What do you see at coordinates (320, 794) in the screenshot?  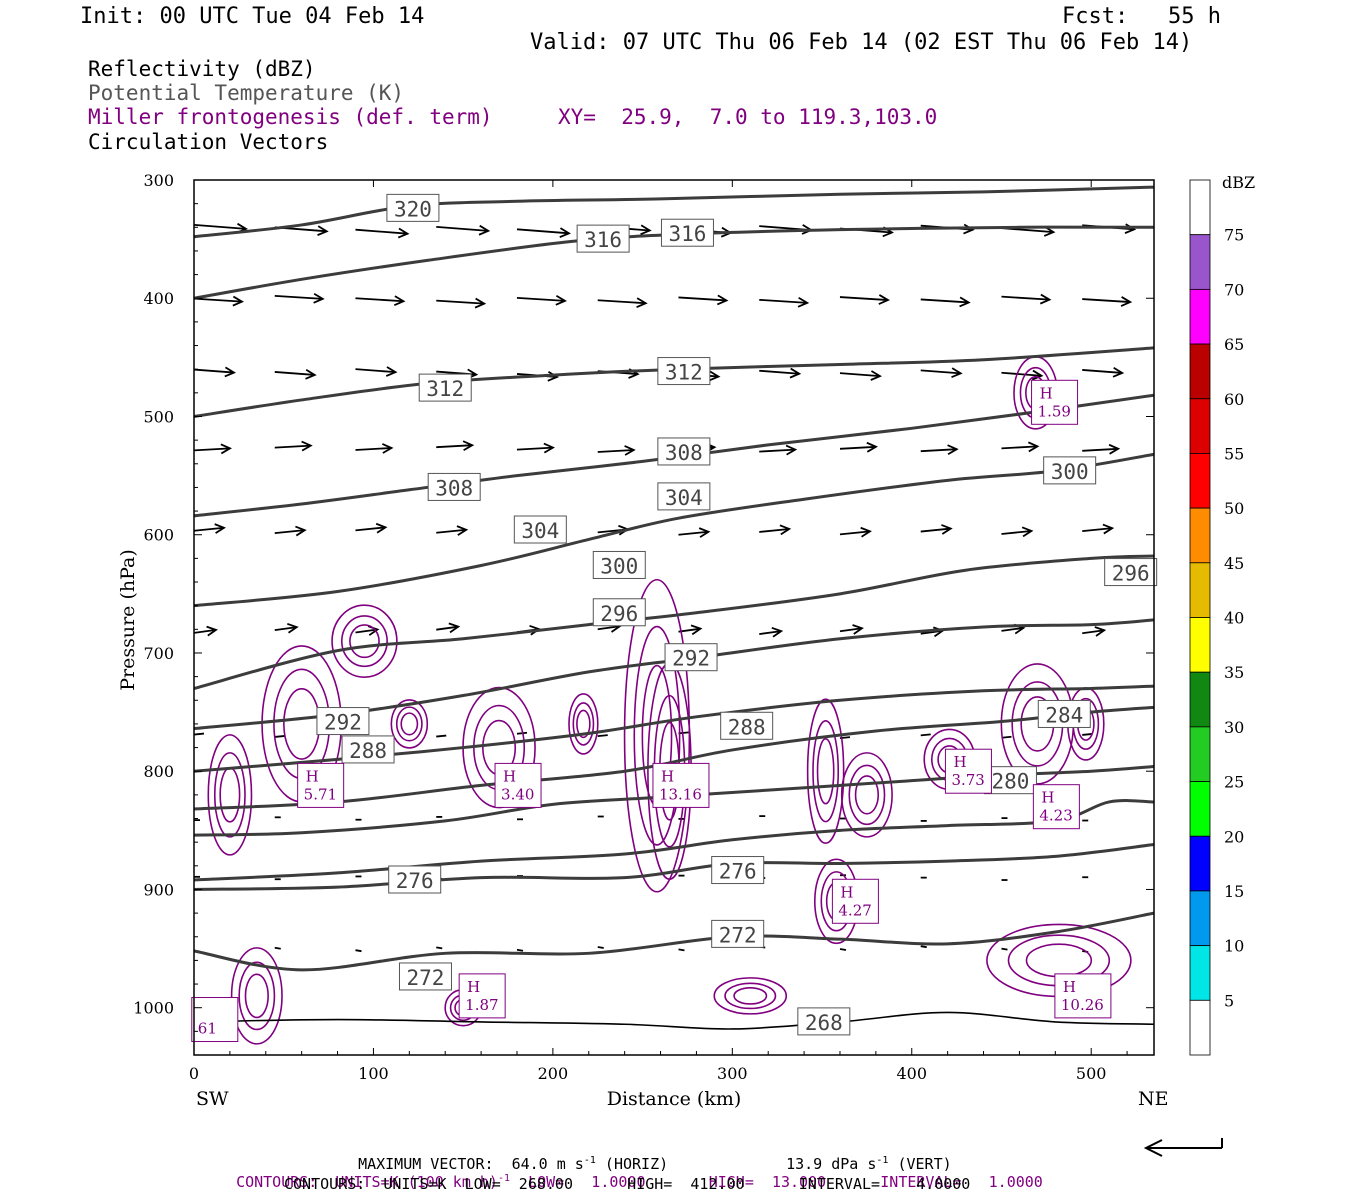 I see `frontogenesis-max-value: 5.71` at bounding box center [320, 794].